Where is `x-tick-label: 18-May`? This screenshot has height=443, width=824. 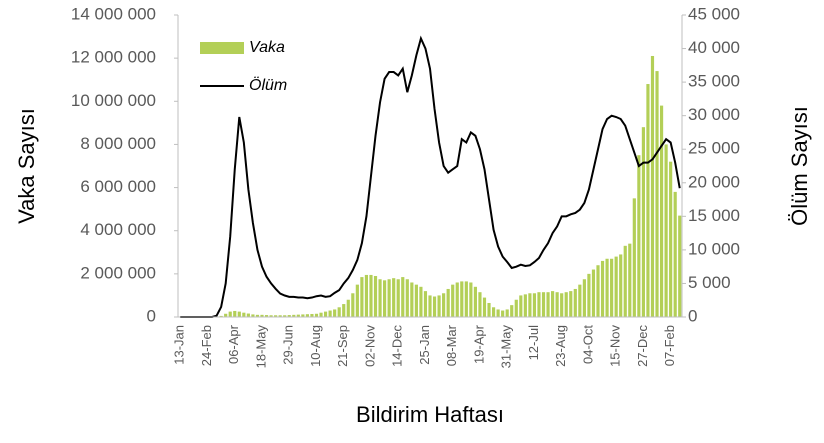
x-tick-label: 18-May is located at coordinates (260, 347).